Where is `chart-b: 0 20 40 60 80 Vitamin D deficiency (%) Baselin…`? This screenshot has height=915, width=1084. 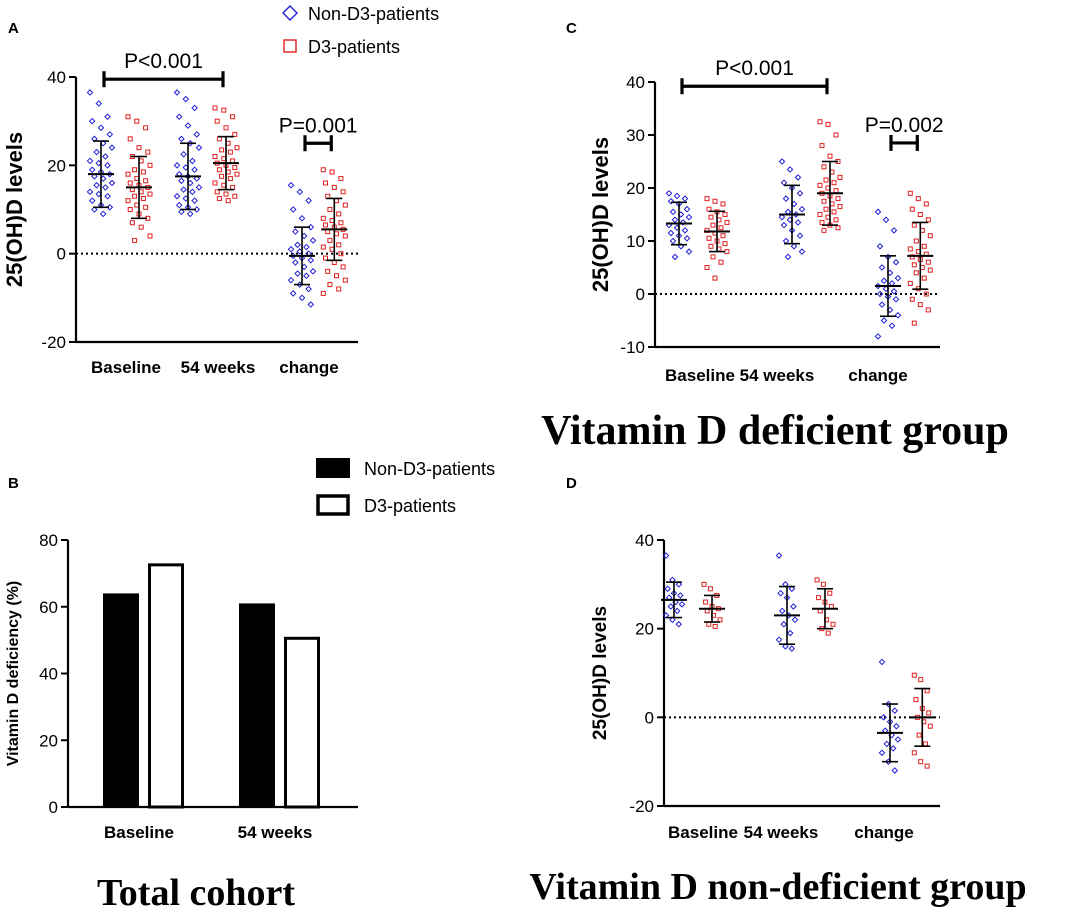 chart-b: 0 20 40 60 80 Vitamin D deficiency (%) Baselin… is located at coordinates (181, 686).